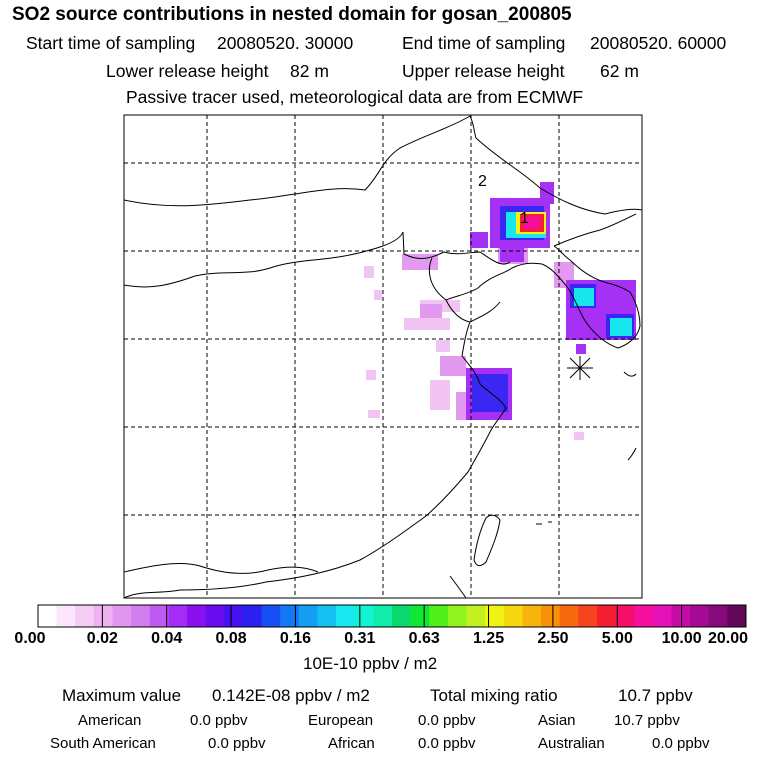 The height and width of the screenshot is (768, 768). What do you see at coordinates (237, 743) in the screenshot?
I see `region-south-american-value: 0.0 ppbv` at bounding box center [237, 743].